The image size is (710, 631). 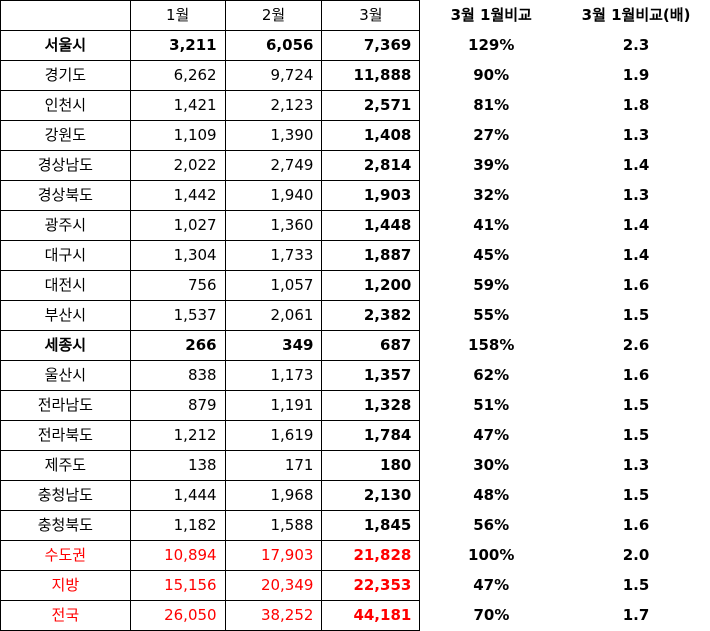 What do you see at coordinates (491, 105) in the screenshot?
I see `ratio-pct-value: 81%` at bounding box center [491, 105].